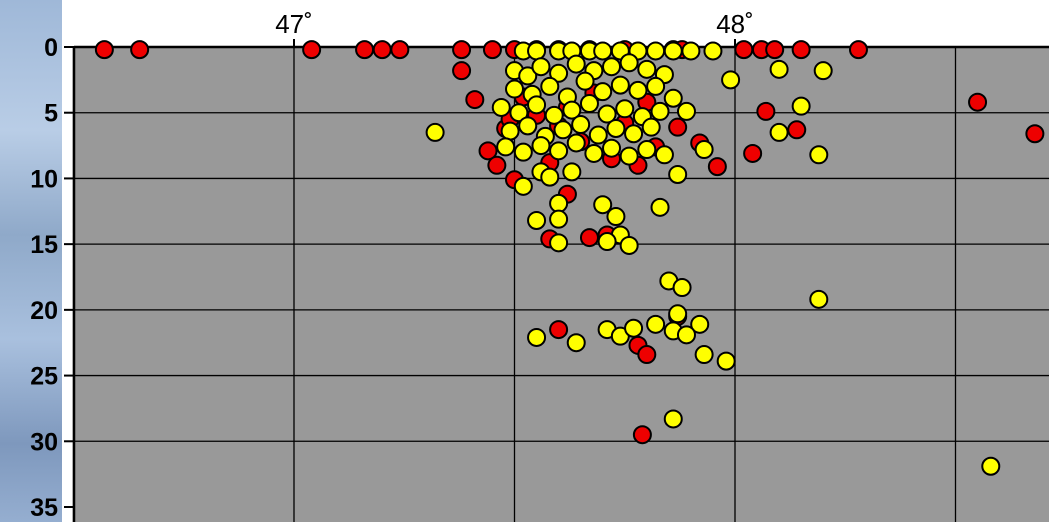 This screenshot has height=522, width=1049. I want to click on y-axis-ticks: 0 5 10 15 20 25 30 35, so click(52, 278).